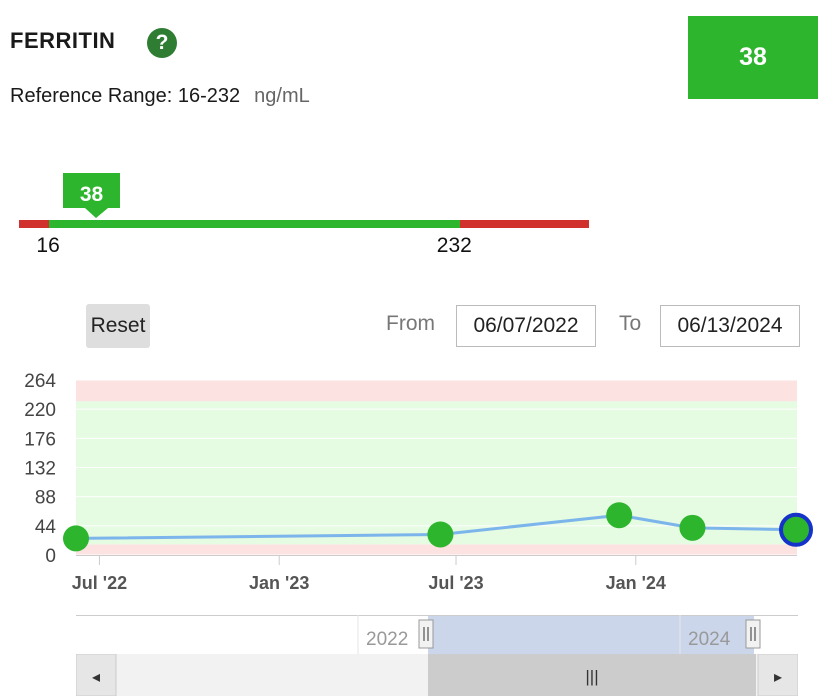 The image size is (828, 697). I want to click on navigator-selection, so click(591, 635).